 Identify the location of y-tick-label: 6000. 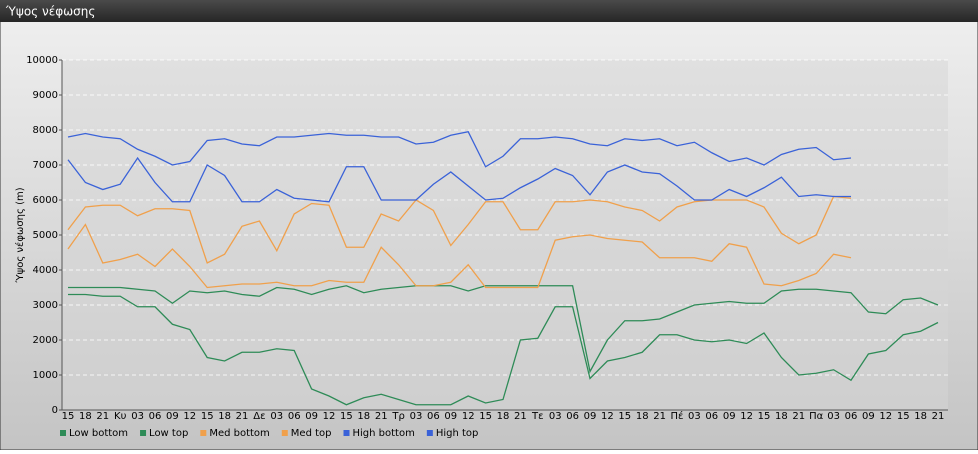
(45, 200).